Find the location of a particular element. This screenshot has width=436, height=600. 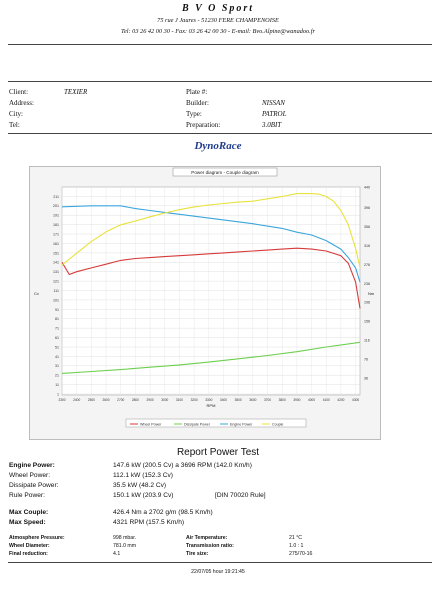

rule-power-label: Rule Power: is located at coordinates (27, 495).